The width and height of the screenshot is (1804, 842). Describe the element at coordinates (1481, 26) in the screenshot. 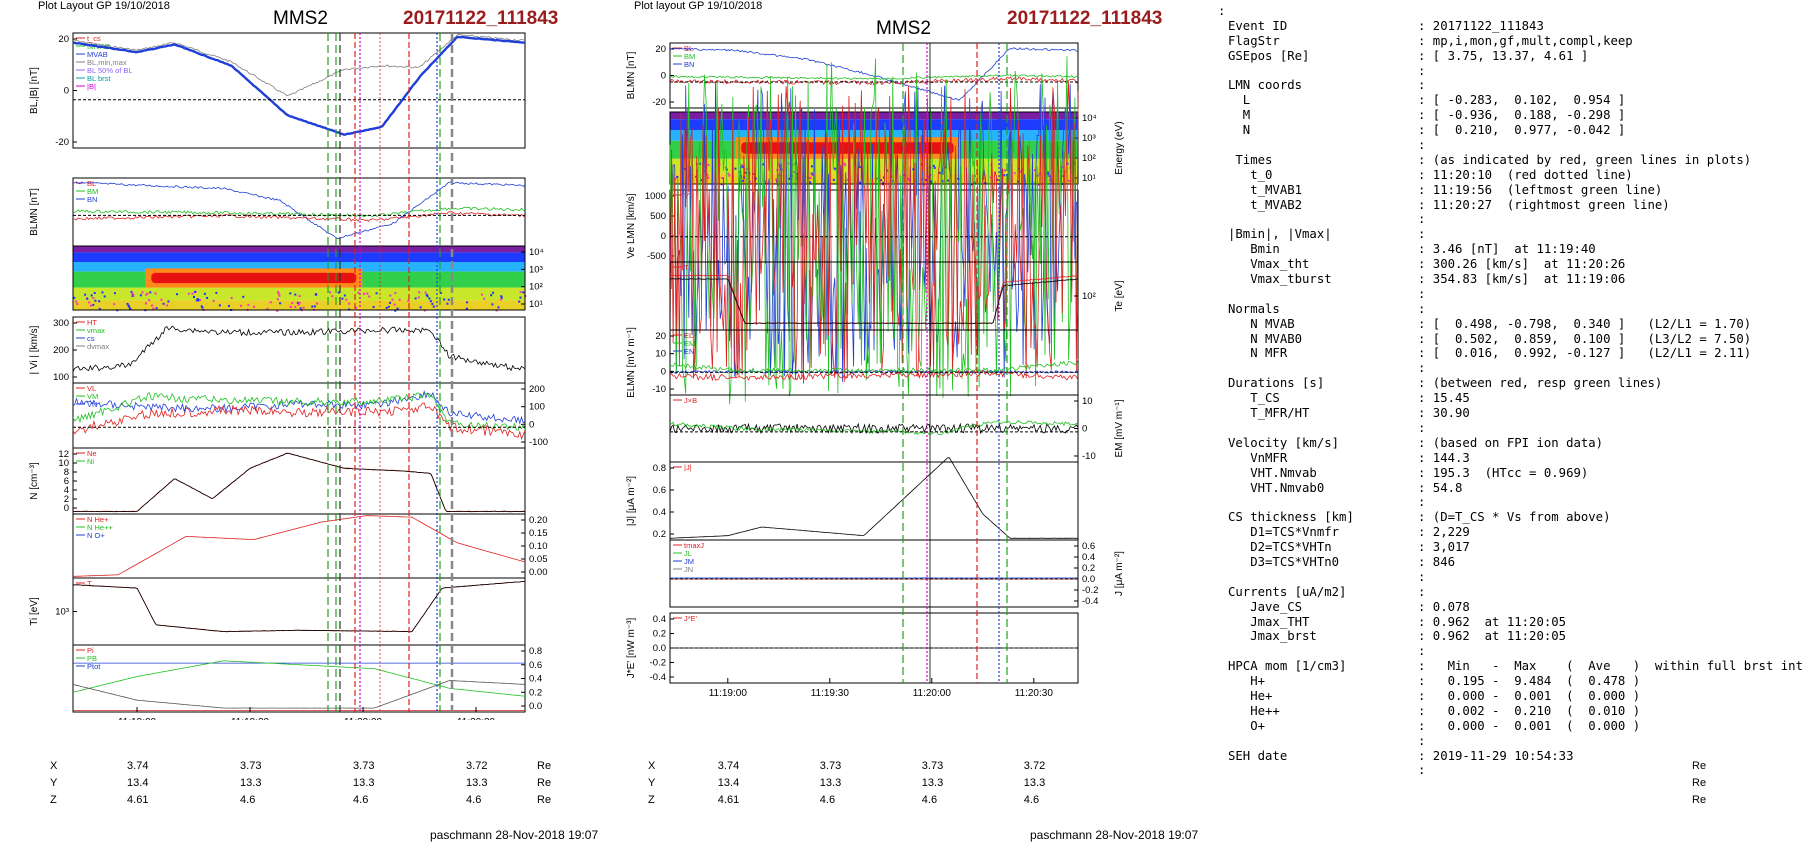

I see `info-value: : 20171122_111843` at that location.